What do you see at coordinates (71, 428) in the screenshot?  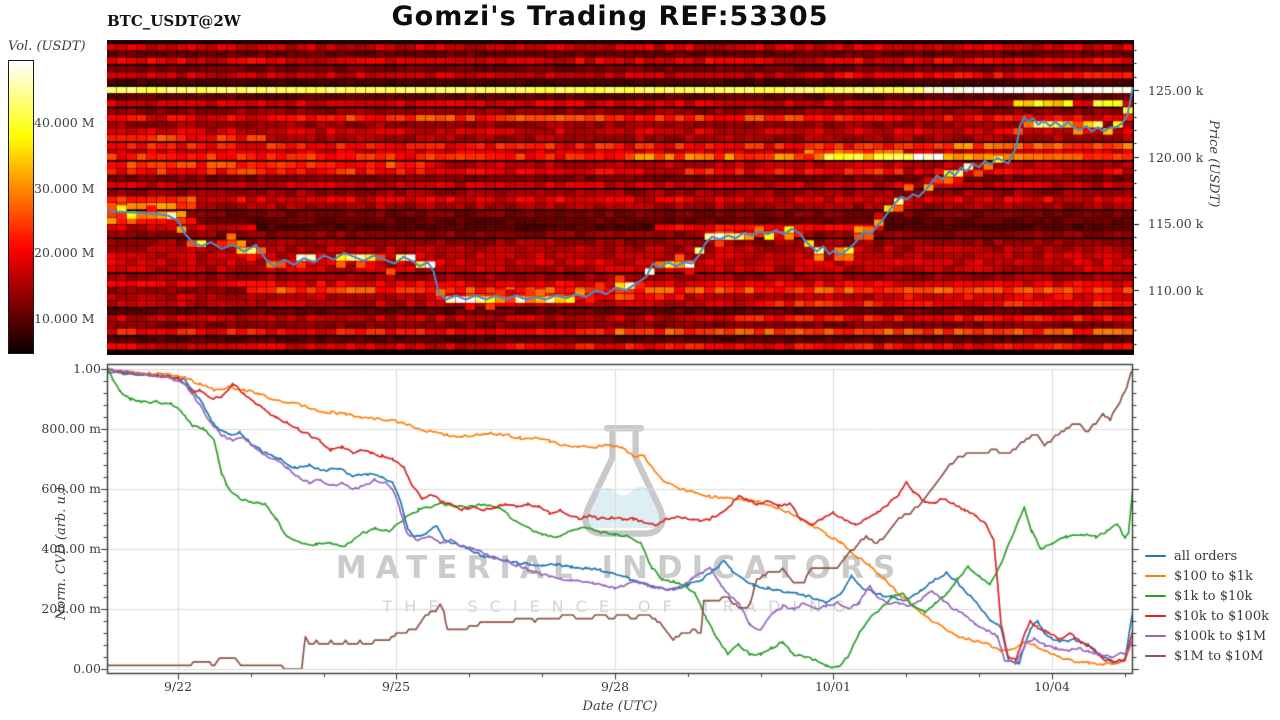 I see `cvd-tick: 800.00 m` at bounding box center [71, 428].